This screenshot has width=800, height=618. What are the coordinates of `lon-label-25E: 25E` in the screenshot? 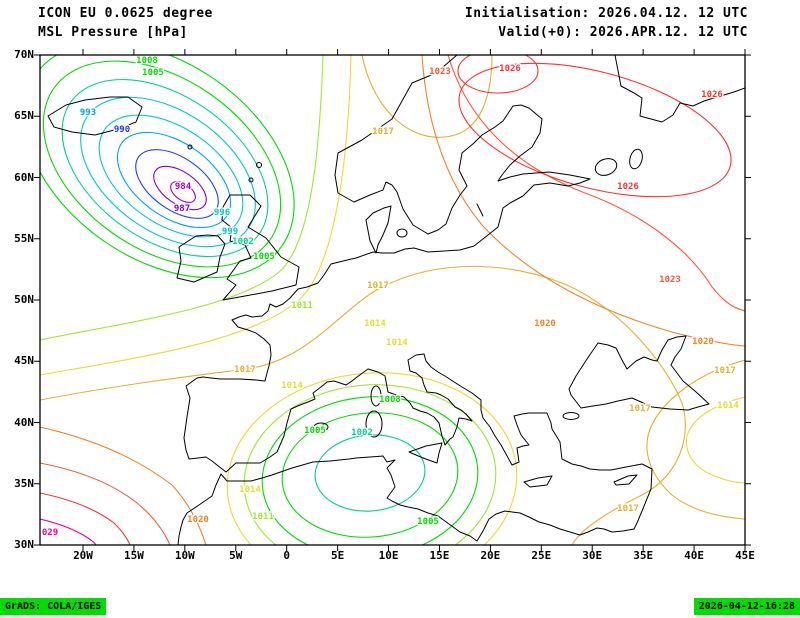 It's located at (541, 555).